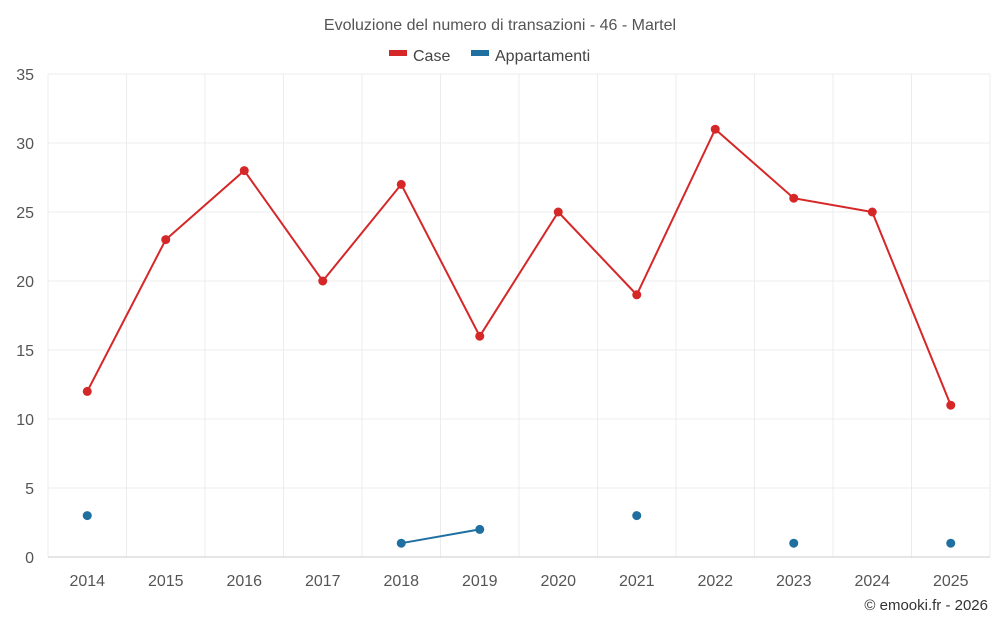 This screenshot has height=625, width=1000. I want to click on y-tick-label: 15, so click(25, 351).